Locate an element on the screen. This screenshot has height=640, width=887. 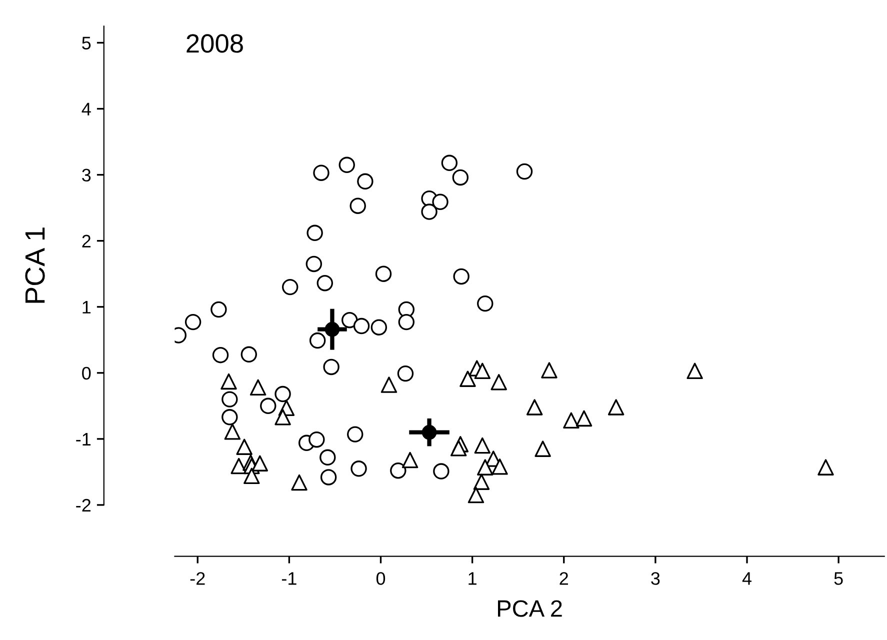
y-tick-label: 4 is located at coordinates (86, 109).